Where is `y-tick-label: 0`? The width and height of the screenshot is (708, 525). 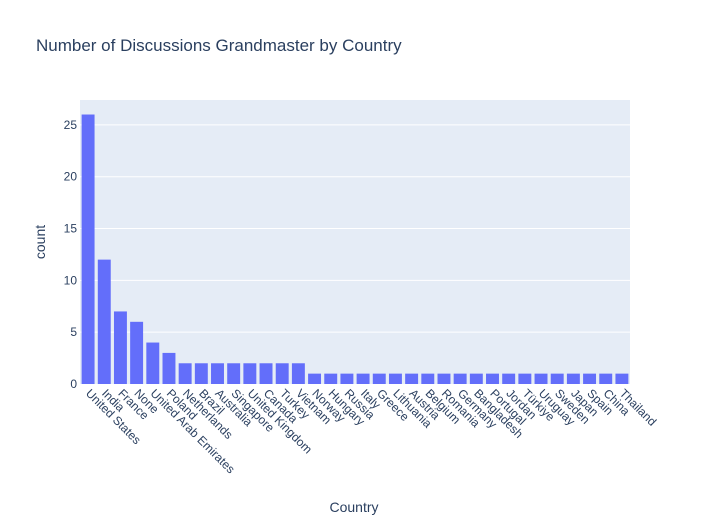 y-tick-label: 0 is located at coordinates (73, 384).